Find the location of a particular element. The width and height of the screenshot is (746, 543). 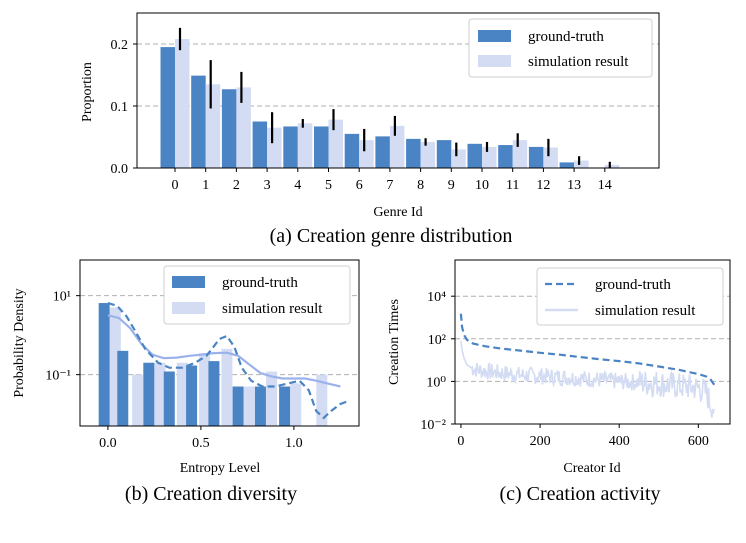

panel-b-ylabel: Probability Density is located at coordinates (19, 342).